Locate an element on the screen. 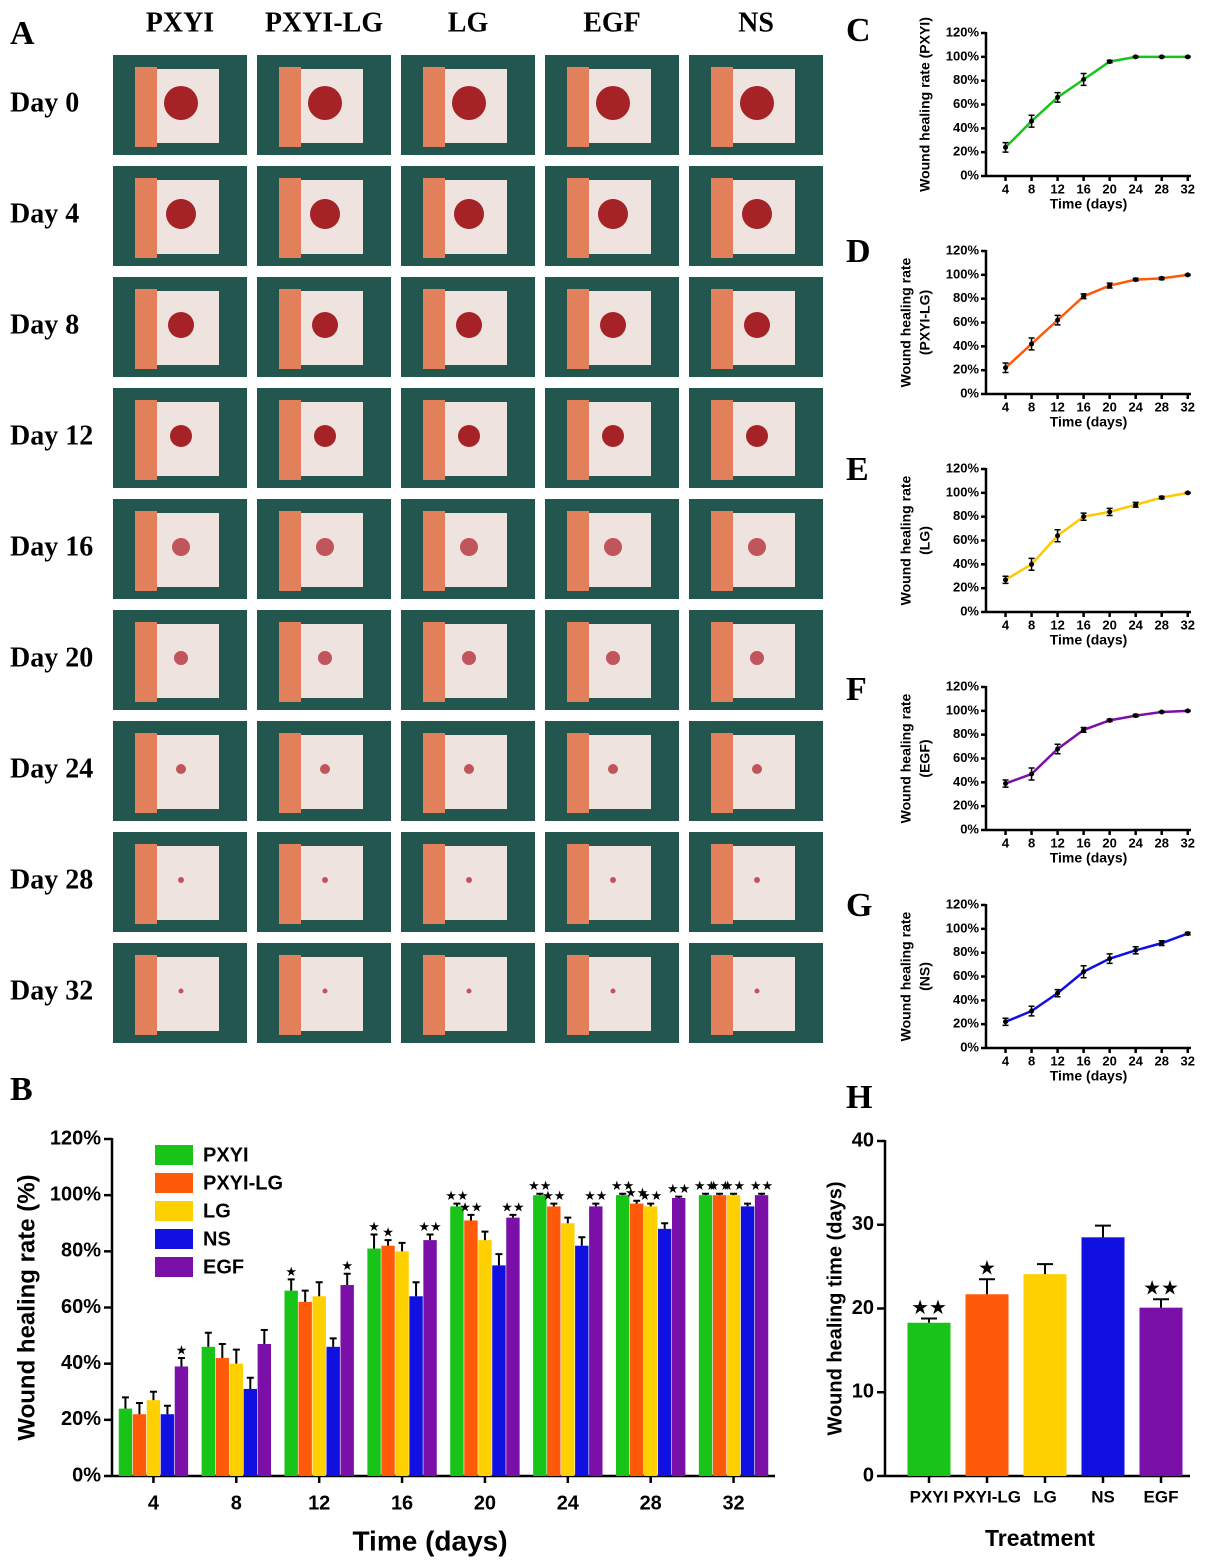  y-tick-label: 10 is located at coordinates (863, 1392).